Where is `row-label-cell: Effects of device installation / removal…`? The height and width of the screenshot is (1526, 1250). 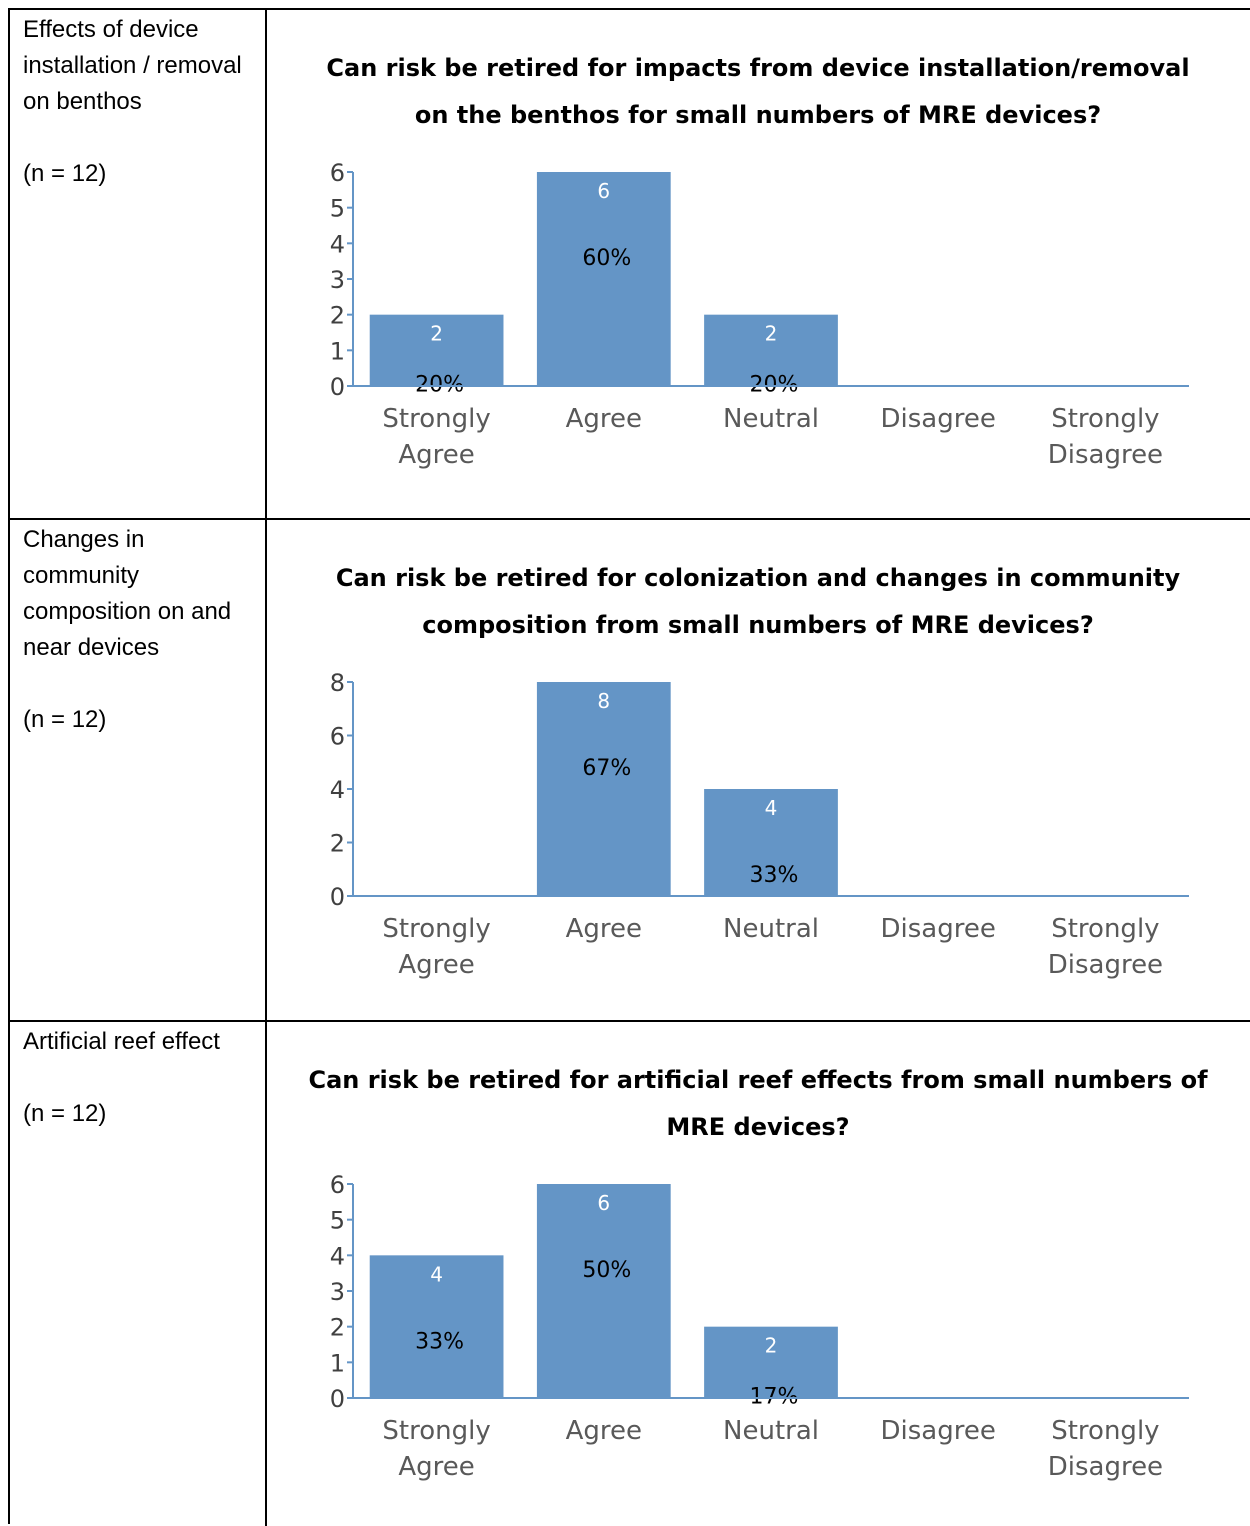 row-label-cell: Effects of device installation / removal… is located at coordinates (138, 264).